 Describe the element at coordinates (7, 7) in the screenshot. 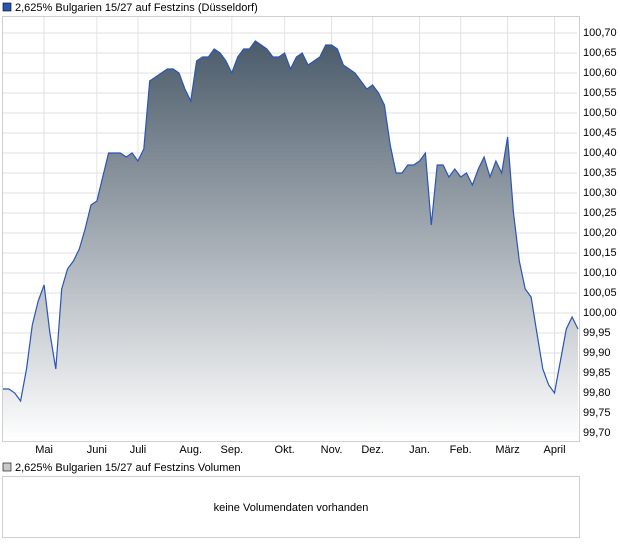

I see `legend-swatch` at that location.